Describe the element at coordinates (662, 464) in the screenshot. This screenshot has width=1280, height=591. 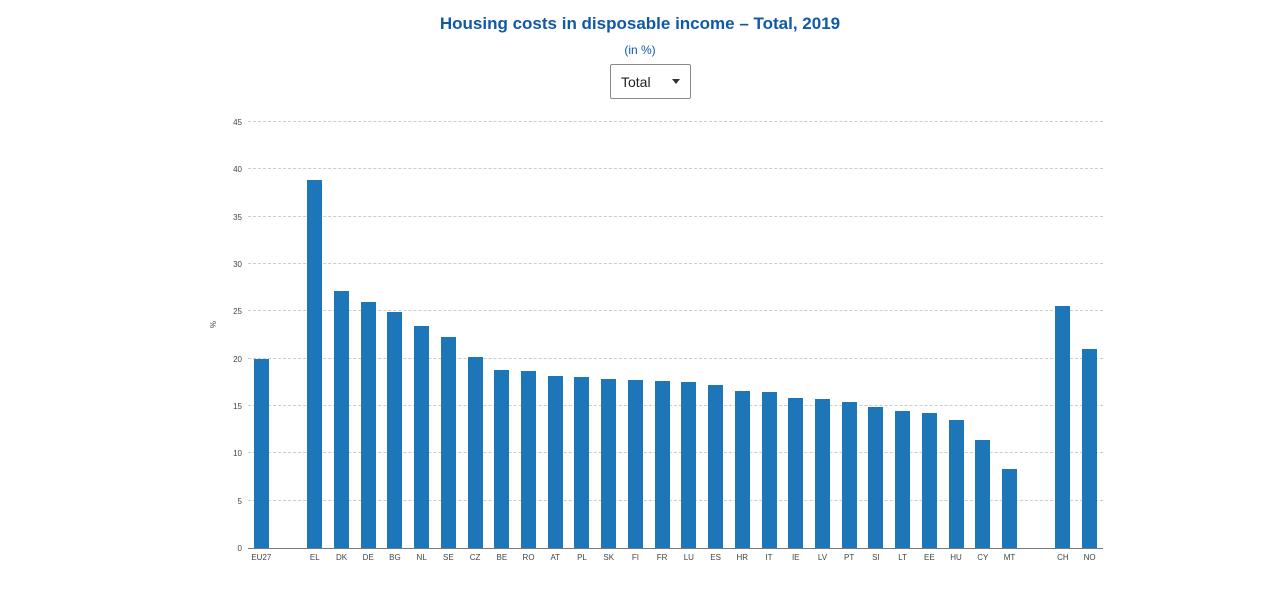
I see `bar-FR` at that location.